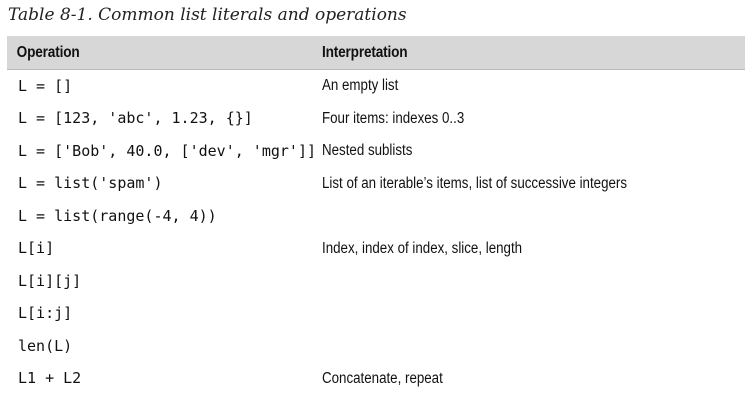 The height and width of the screenshot is (400, 751). What do you see at coordinates (135, 118) in the screenshot?
I see `operation-cell: L = [123, 'abc', 1.23, {}]` at bounding box center [135, 118].